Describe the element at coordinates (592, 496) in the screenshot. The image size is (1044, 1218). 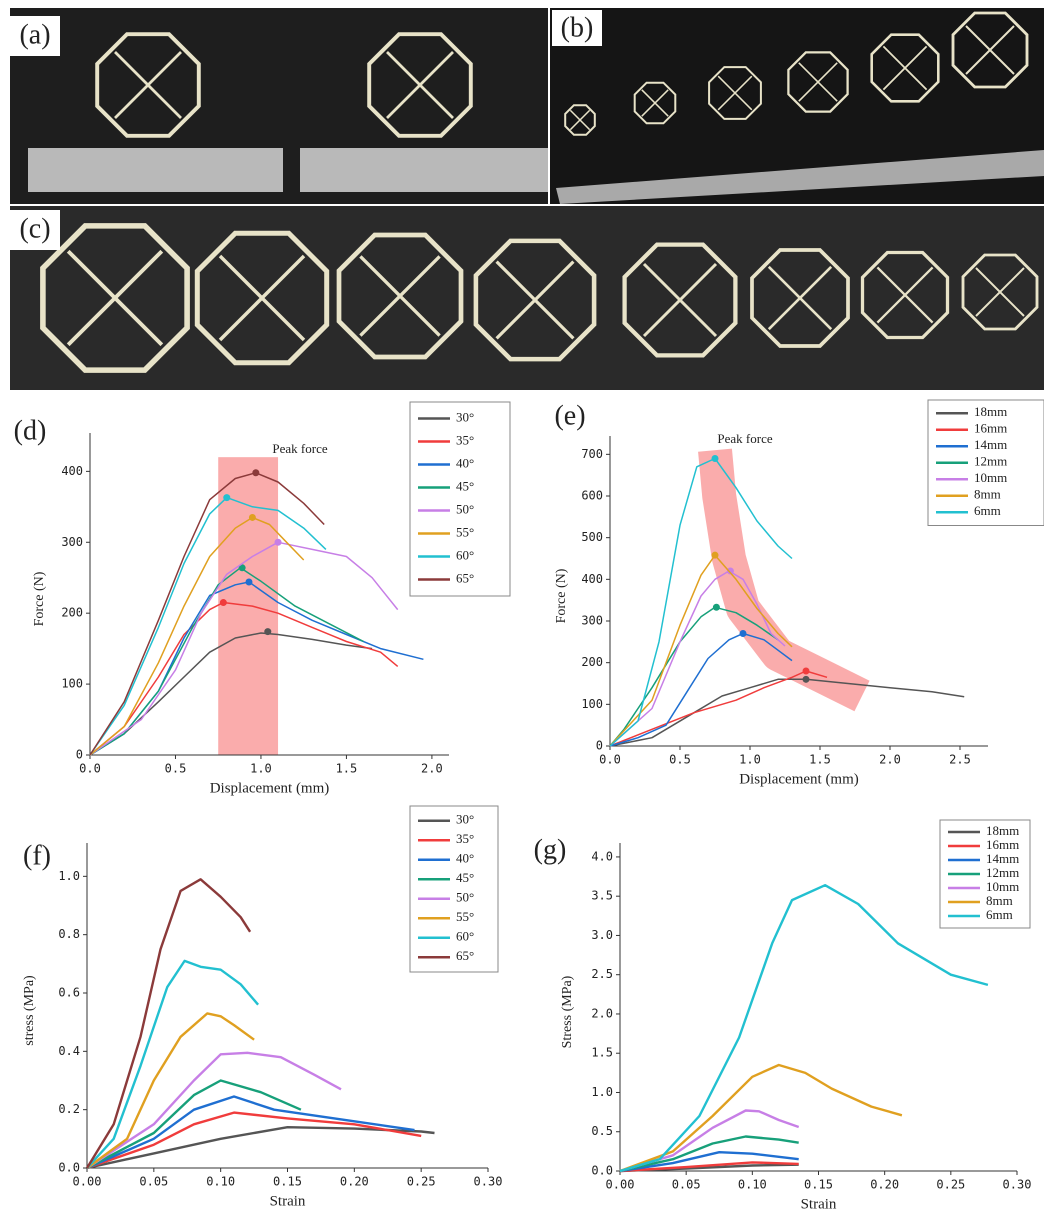
I see `y-tick-label: 600` at that location.